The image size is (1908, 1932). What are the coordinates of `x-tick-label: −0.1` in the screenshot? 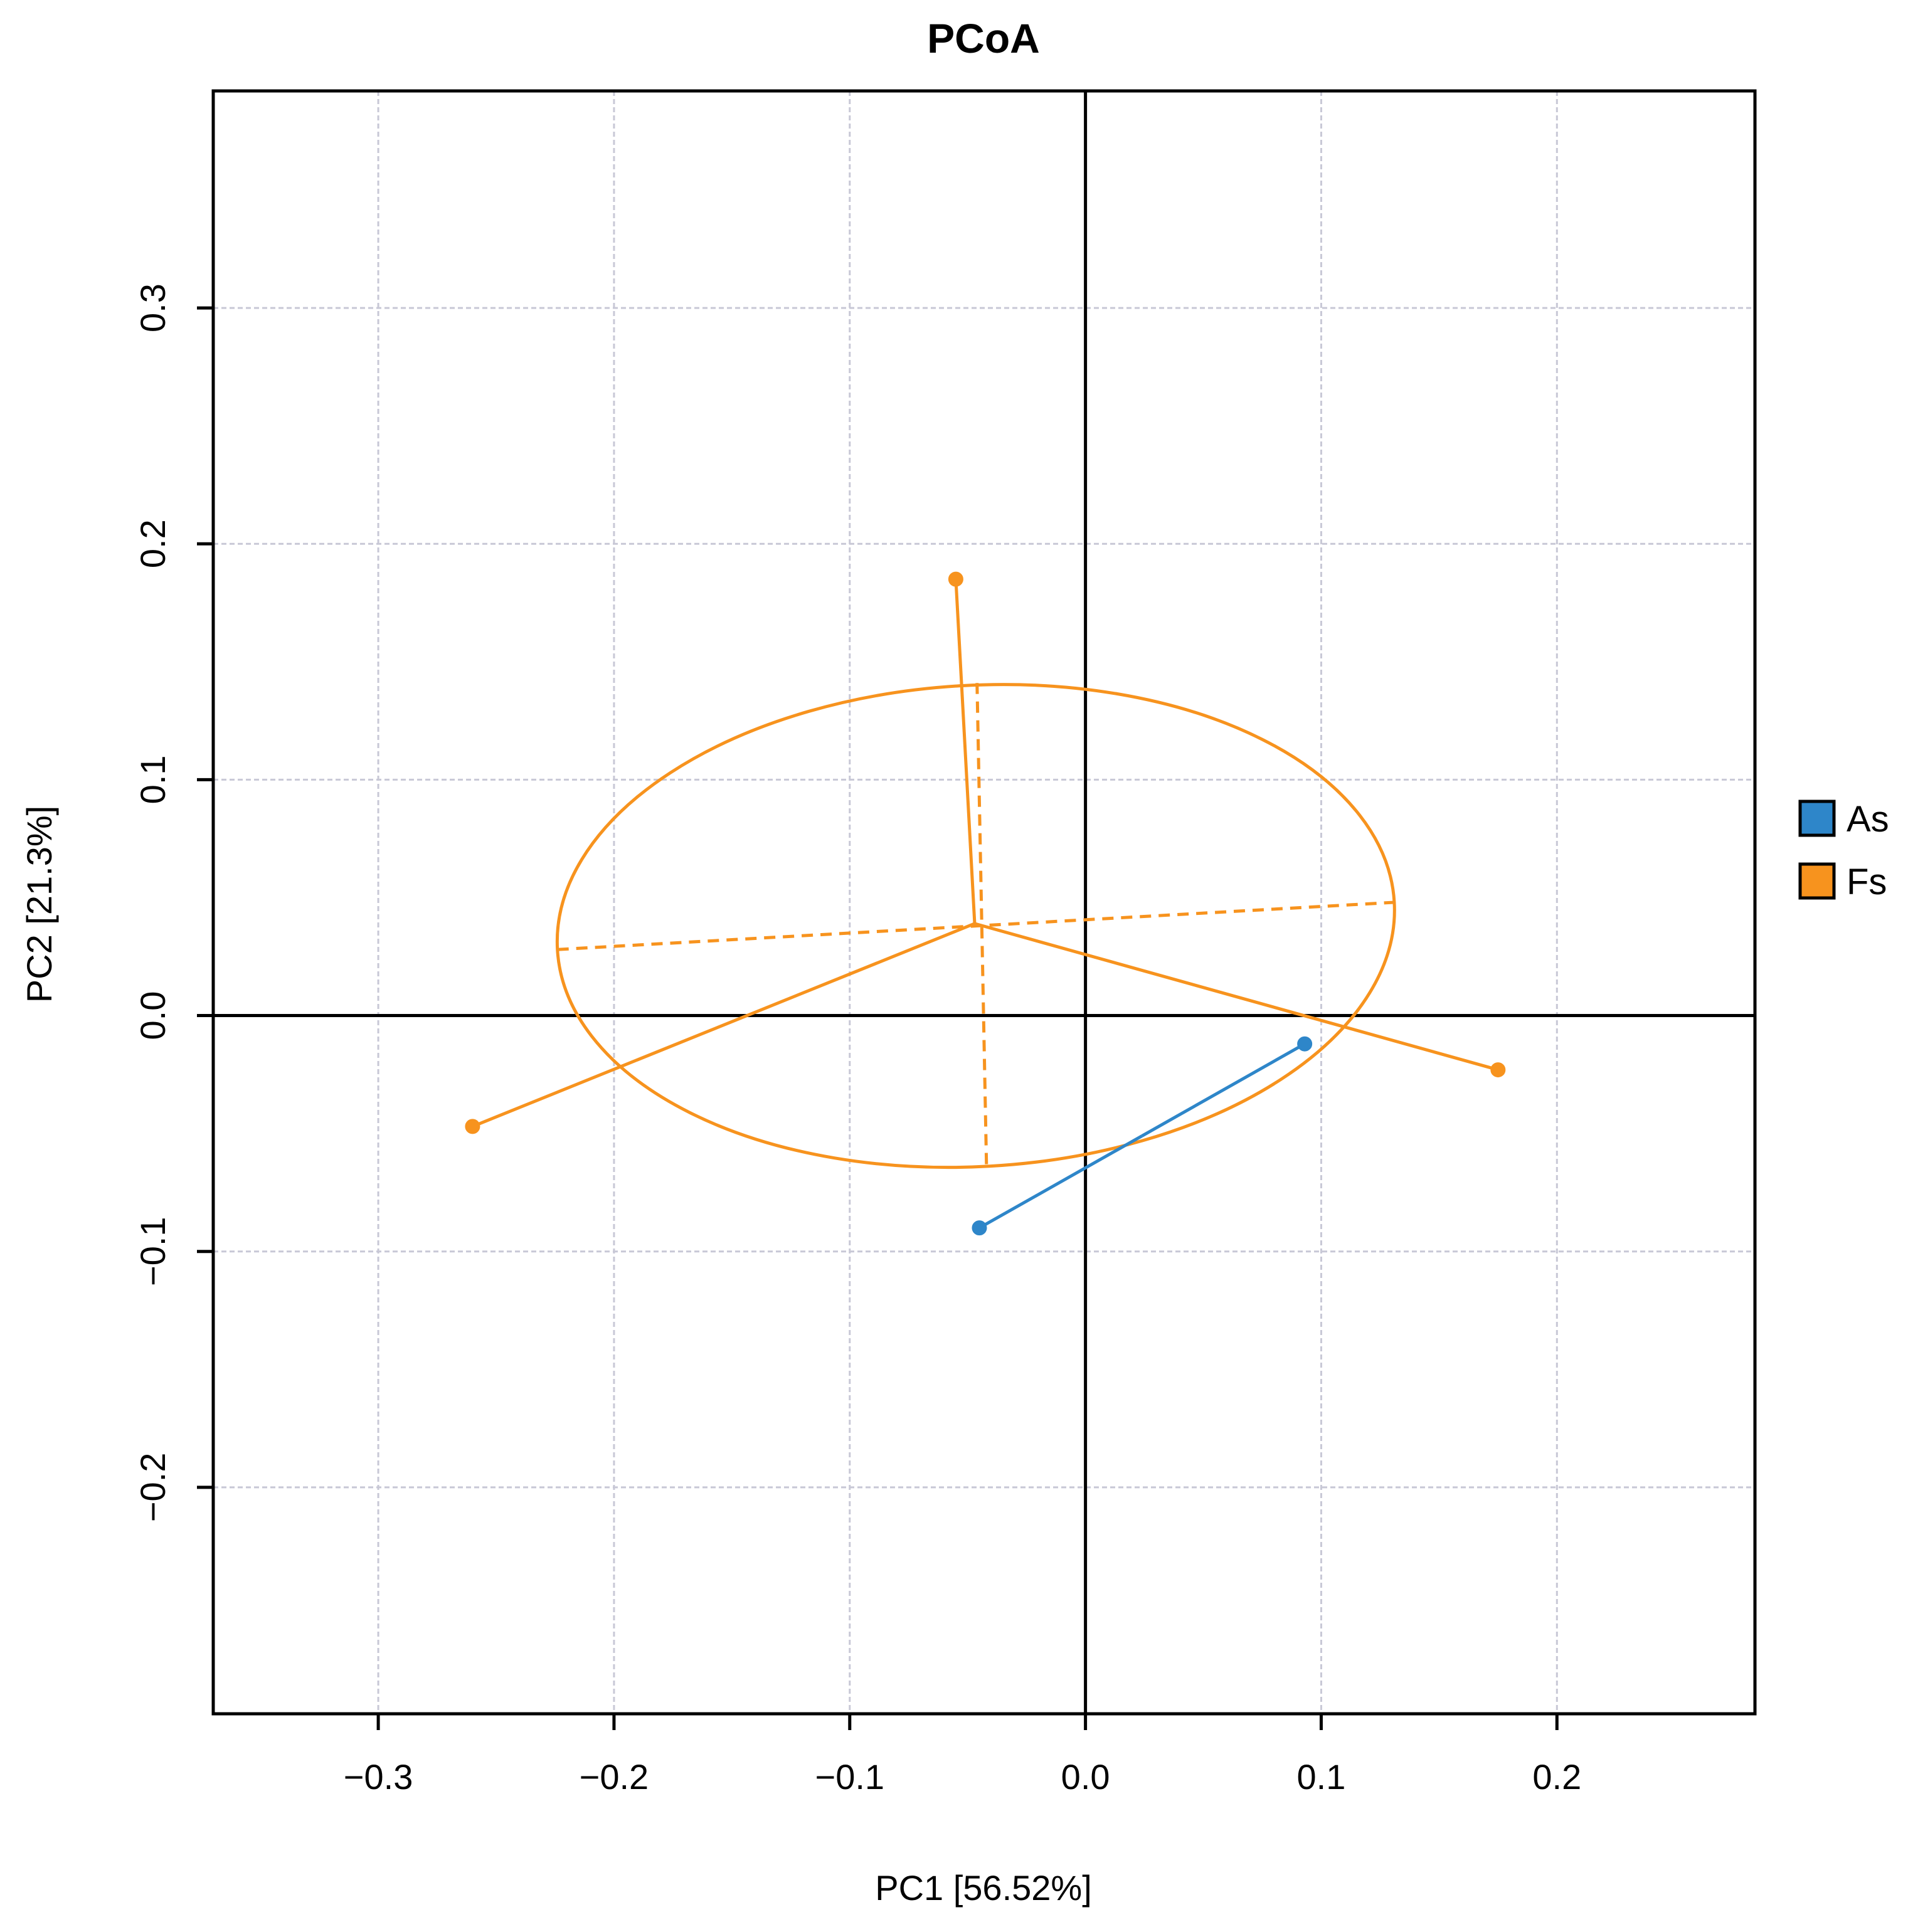 It's located at (849, 1777).